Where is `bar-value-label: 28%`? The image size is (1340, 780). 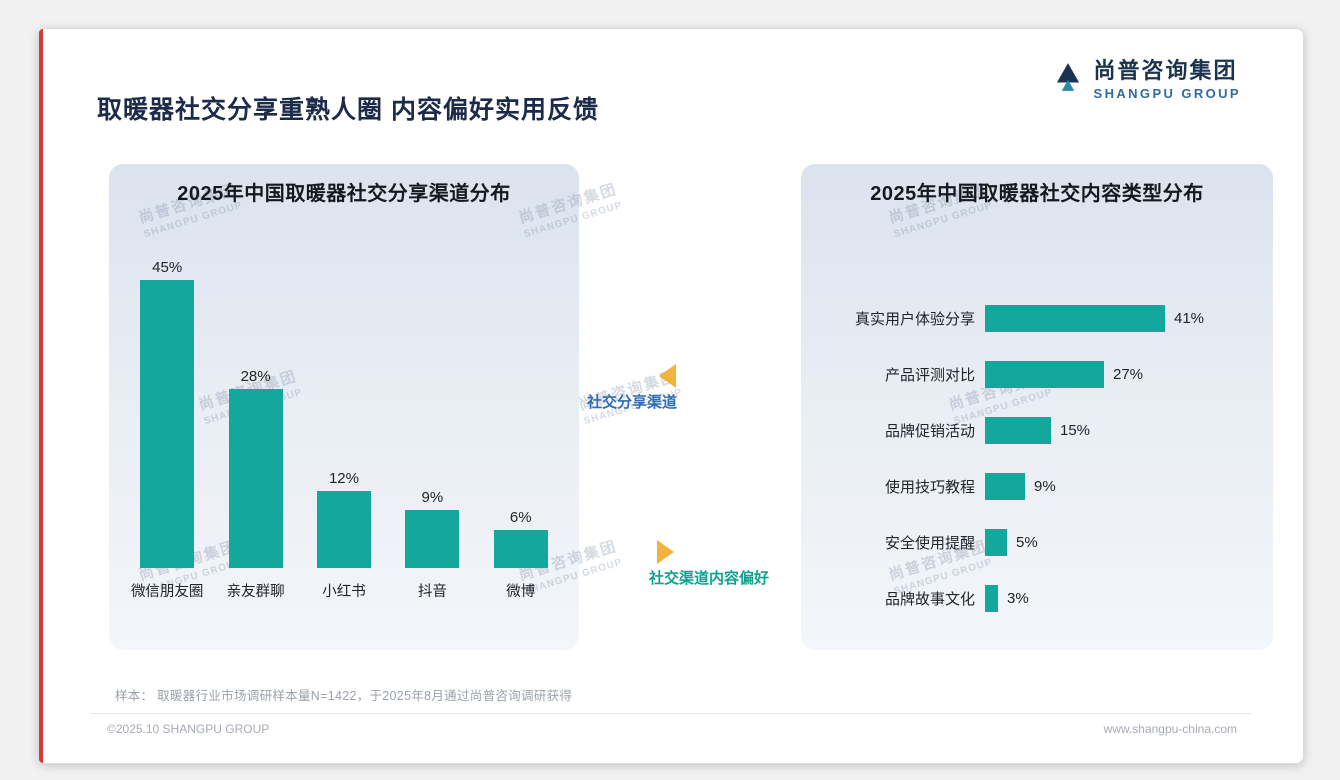 bar-value-label: 28% is located at coordinates (255, 376).